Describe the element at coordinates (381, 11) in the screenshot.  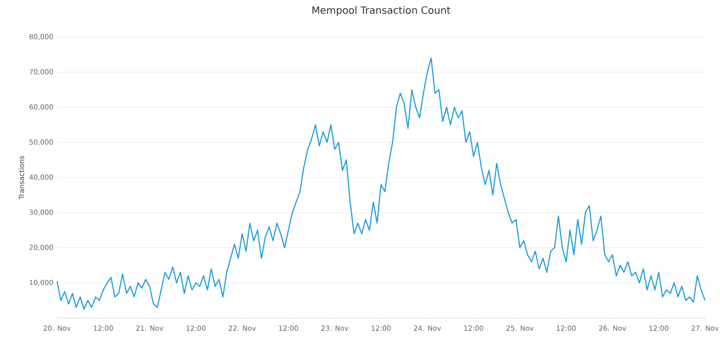
I see `chart-title: Mempool Transaction Count` at that location.